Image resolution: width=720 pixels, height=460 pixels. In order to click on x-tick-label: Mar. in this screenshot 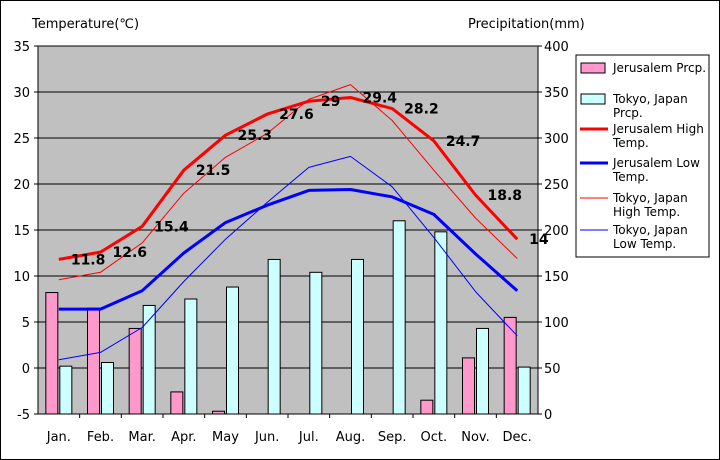, I will do `click(141, 437)`.